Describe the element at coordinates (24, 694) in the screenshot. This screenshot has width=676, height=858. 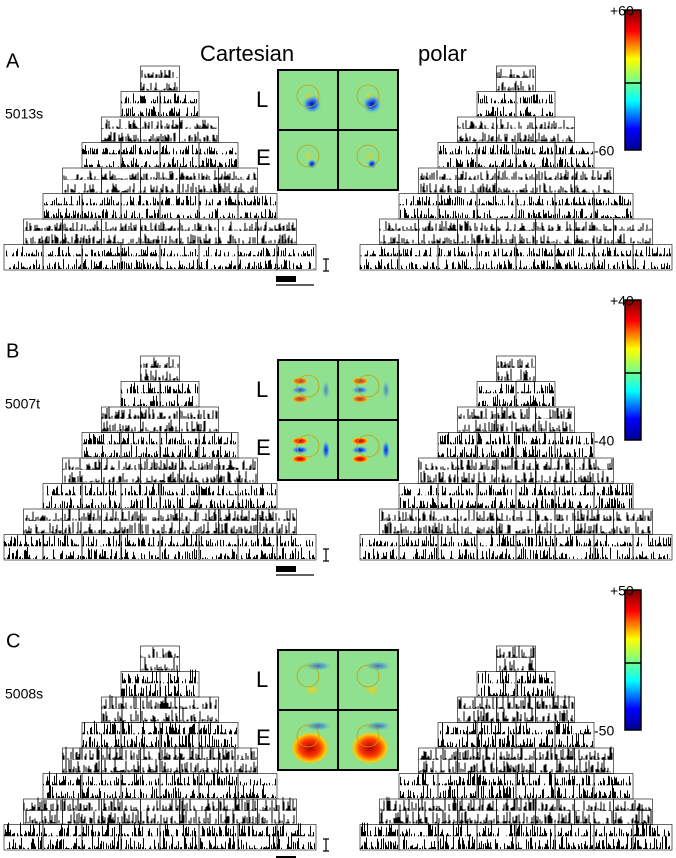
I see `cell-id: 5008s` at that location.